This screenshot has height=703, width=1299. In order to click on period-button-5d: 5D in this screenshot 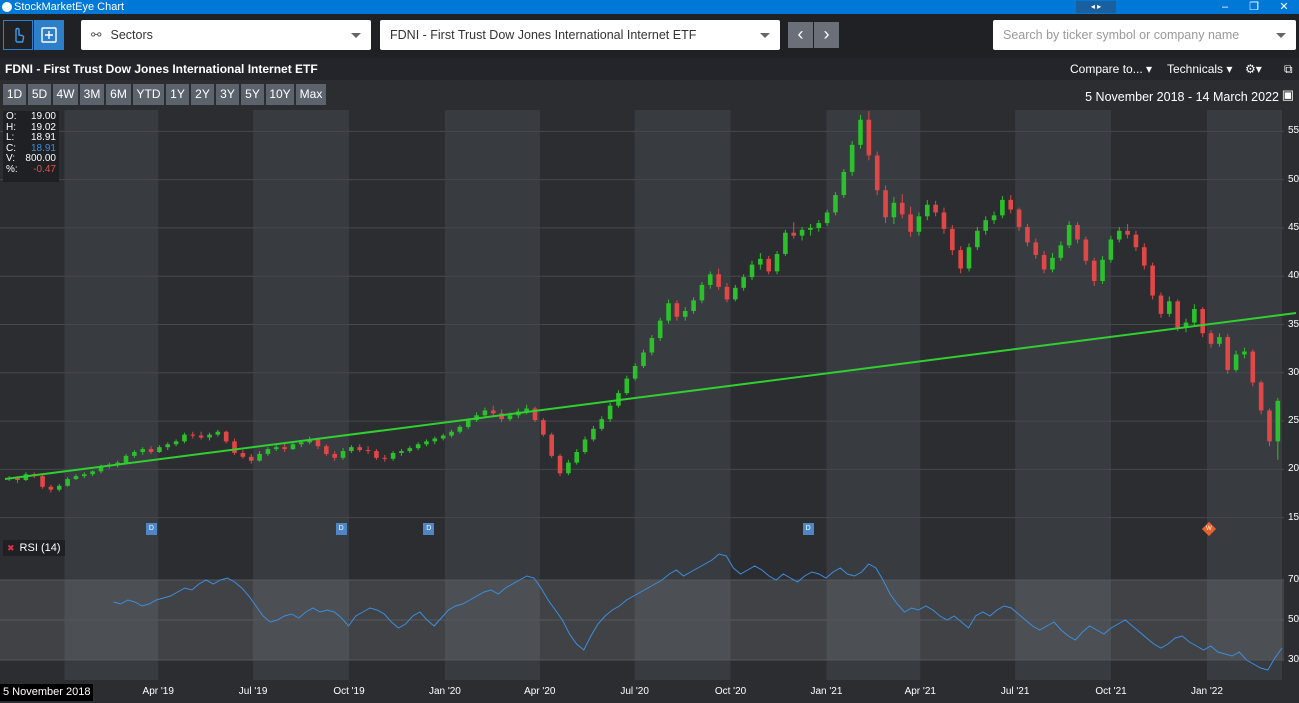, I will do `click(39, 94)`.